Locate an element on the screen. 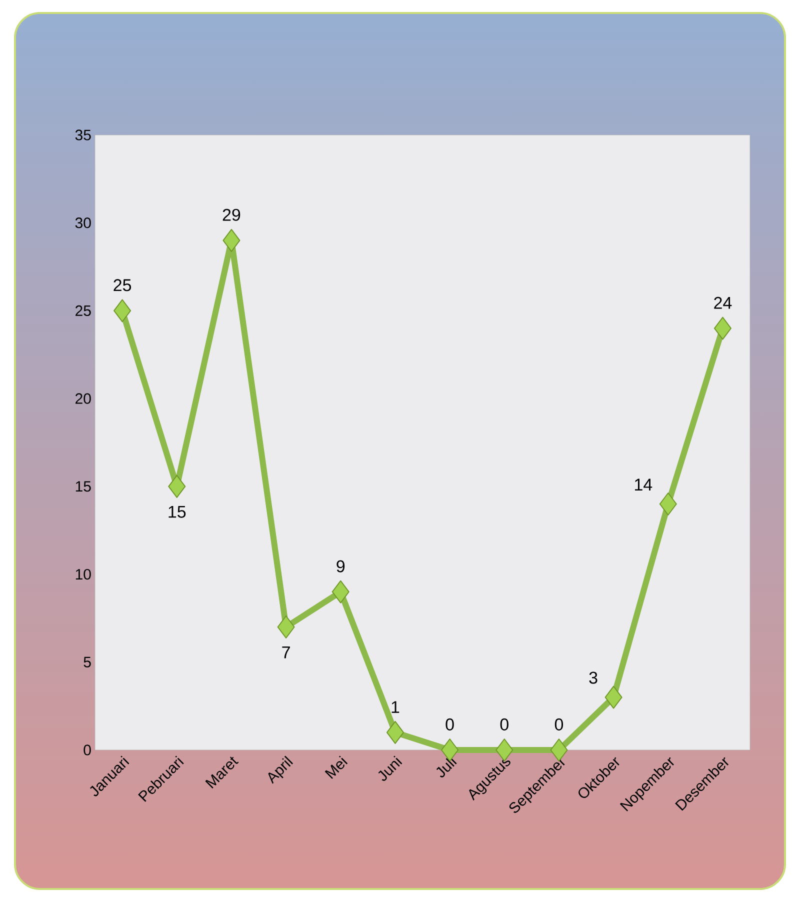  x-tick-label: Juli is located at coordinates (446, 767).